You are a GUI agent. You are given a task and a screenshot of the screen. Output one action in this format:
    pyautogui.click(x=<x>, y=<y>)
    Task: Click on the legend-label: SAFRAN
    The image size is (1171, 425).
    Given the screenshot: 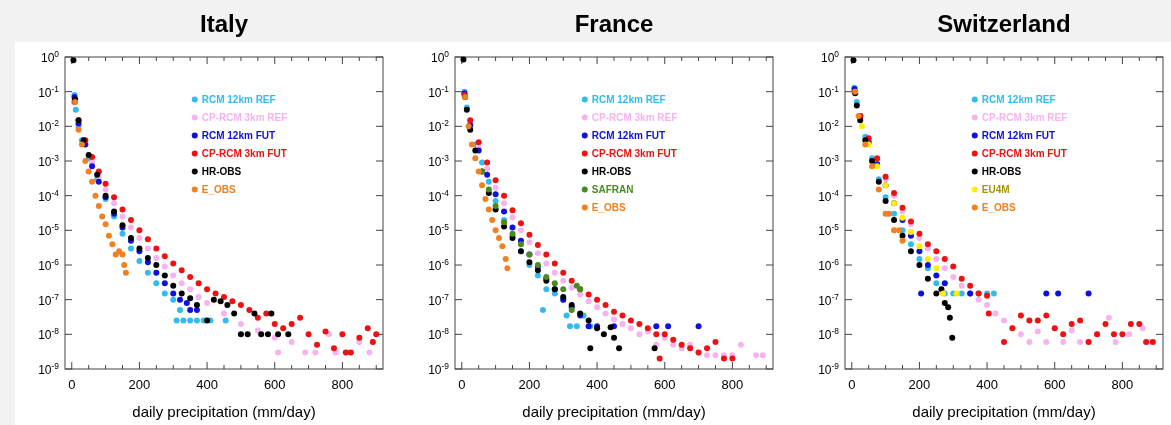 What is the action you would take?
    pyautogui.click(x=612, y=189)
    